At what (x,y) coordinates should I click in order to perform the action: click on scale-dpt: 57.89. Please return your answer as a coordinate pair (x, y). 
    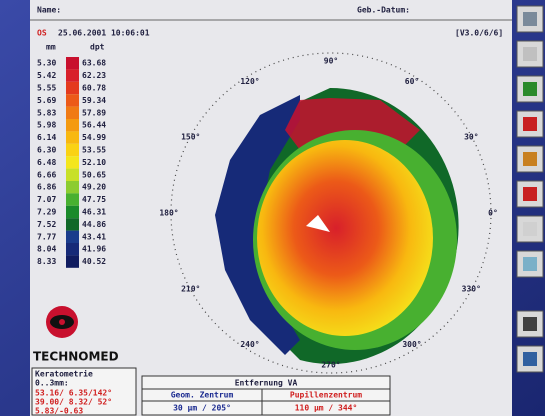
    Looking at the image, I should click on (94, 112).